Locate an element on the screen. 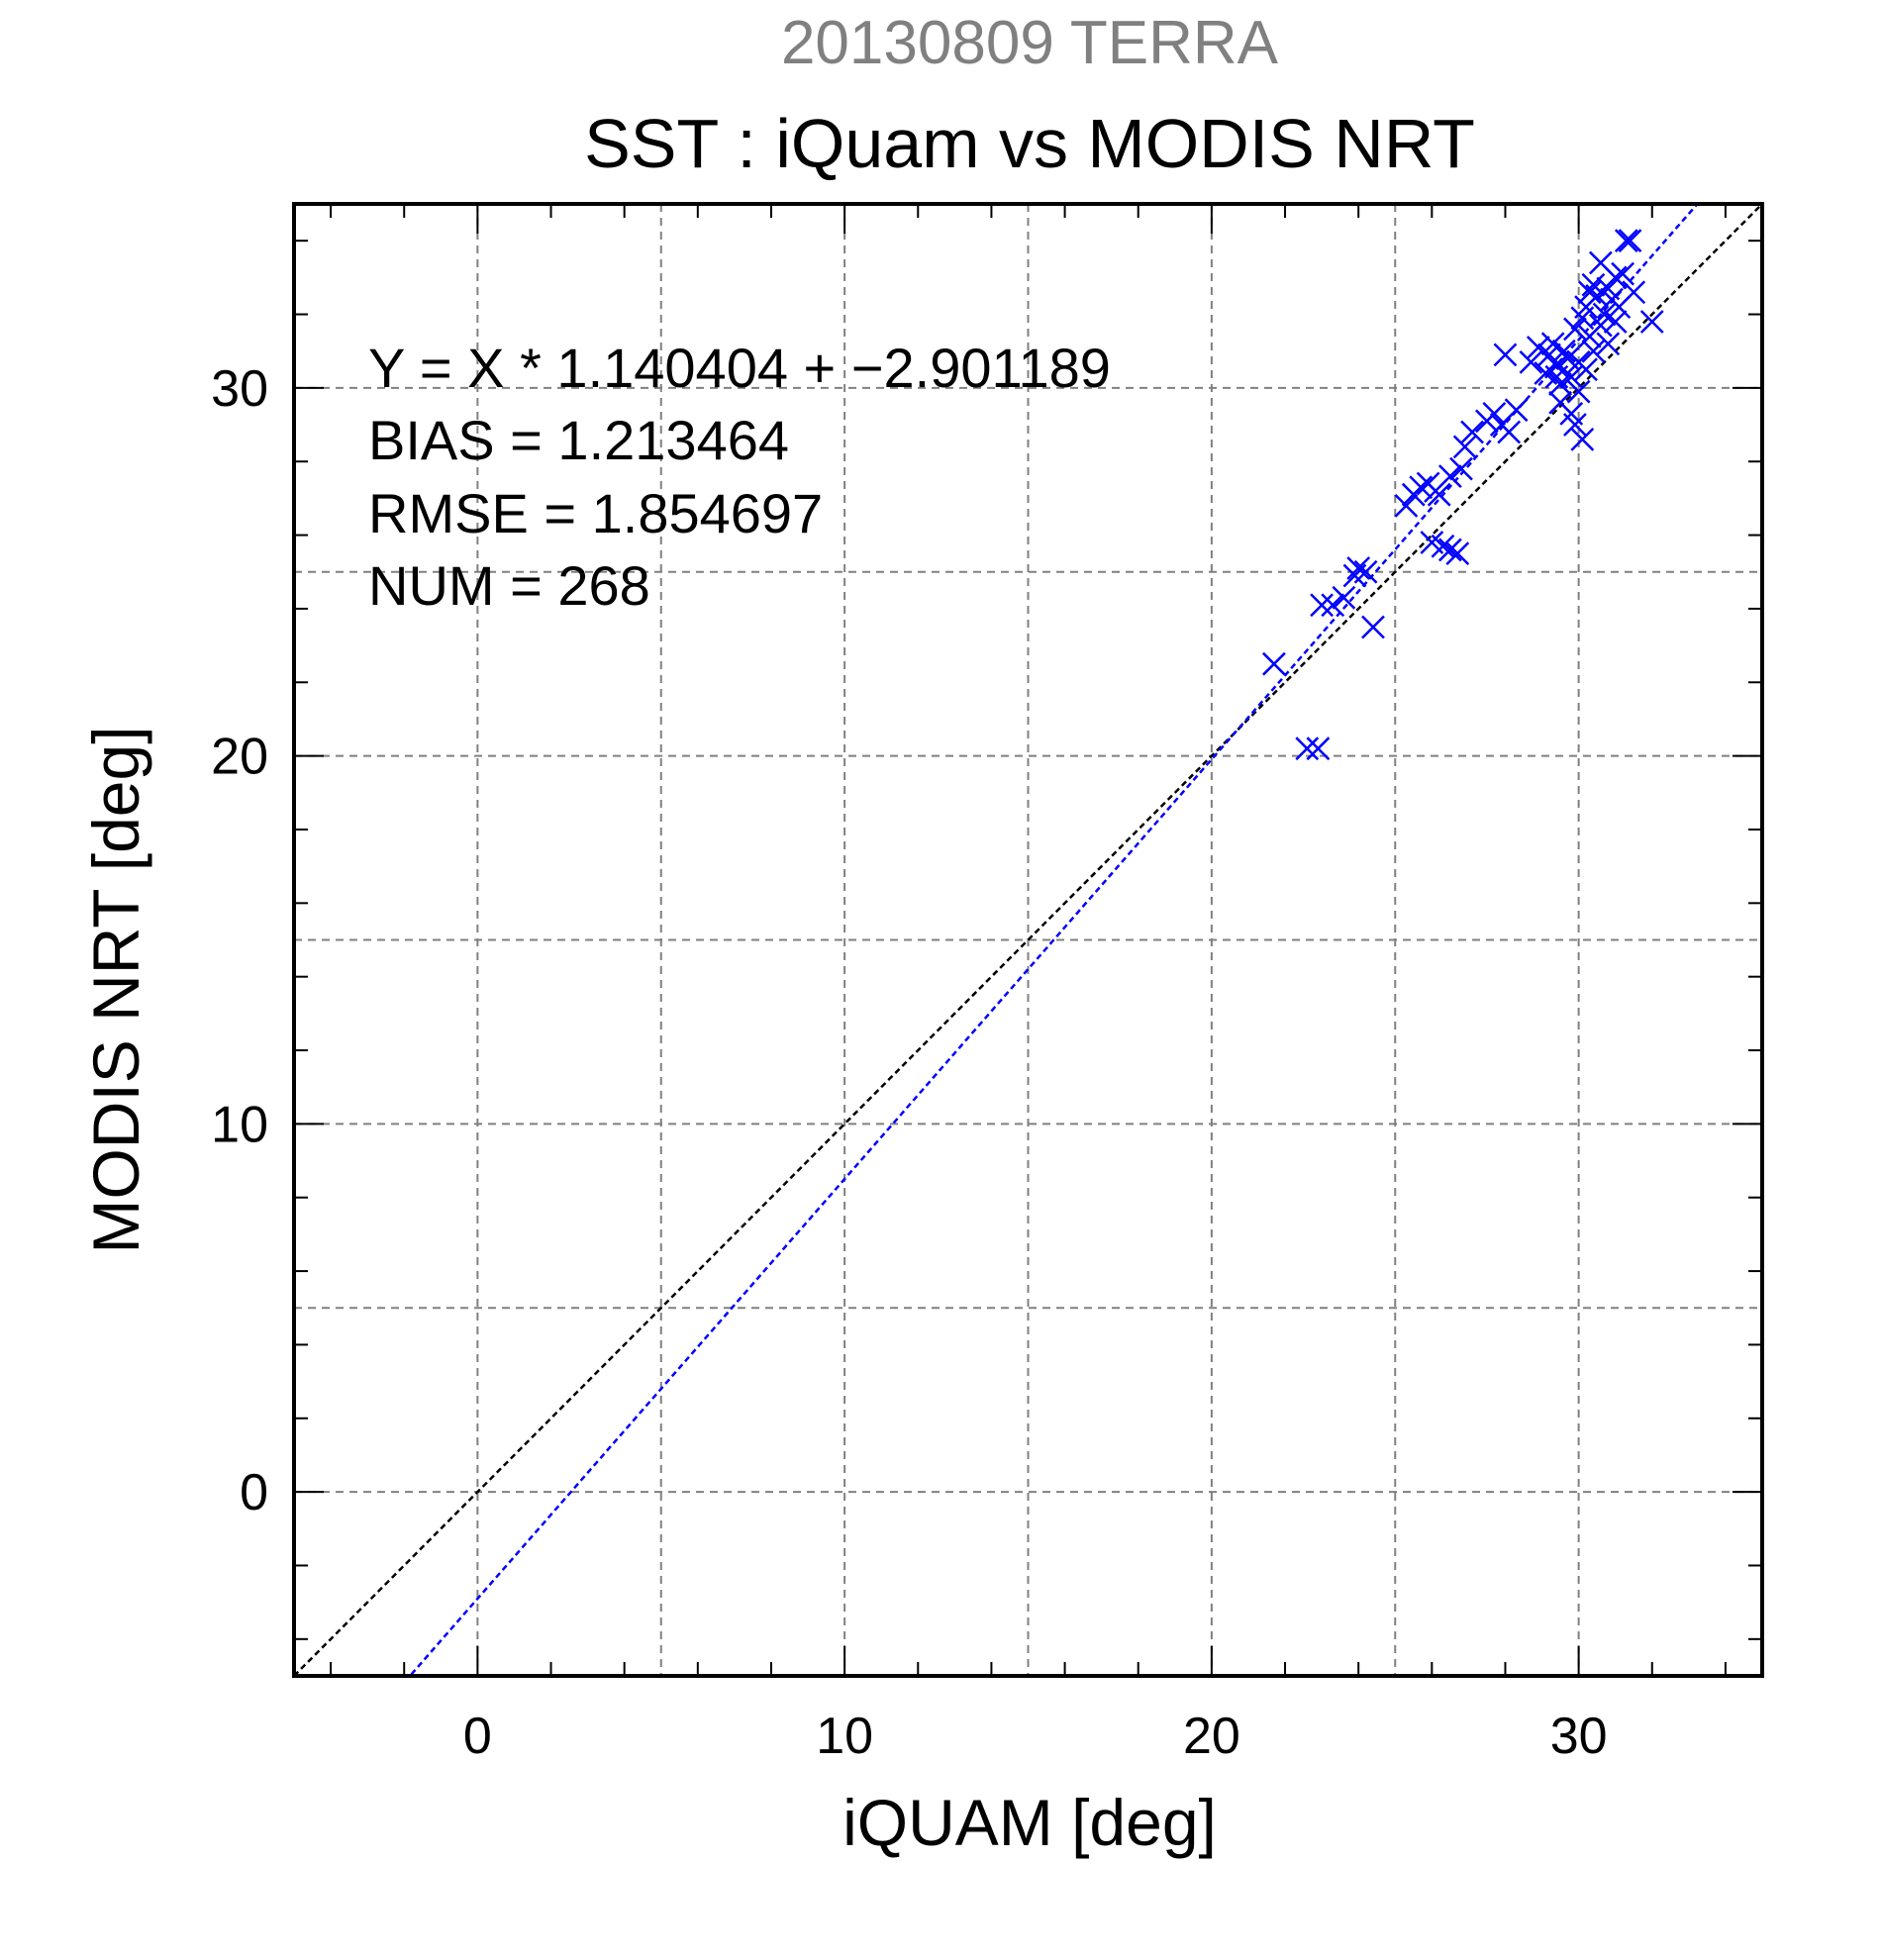  chart-supertitle: 20130809 TERRA is located at coordinates (1030, 43).